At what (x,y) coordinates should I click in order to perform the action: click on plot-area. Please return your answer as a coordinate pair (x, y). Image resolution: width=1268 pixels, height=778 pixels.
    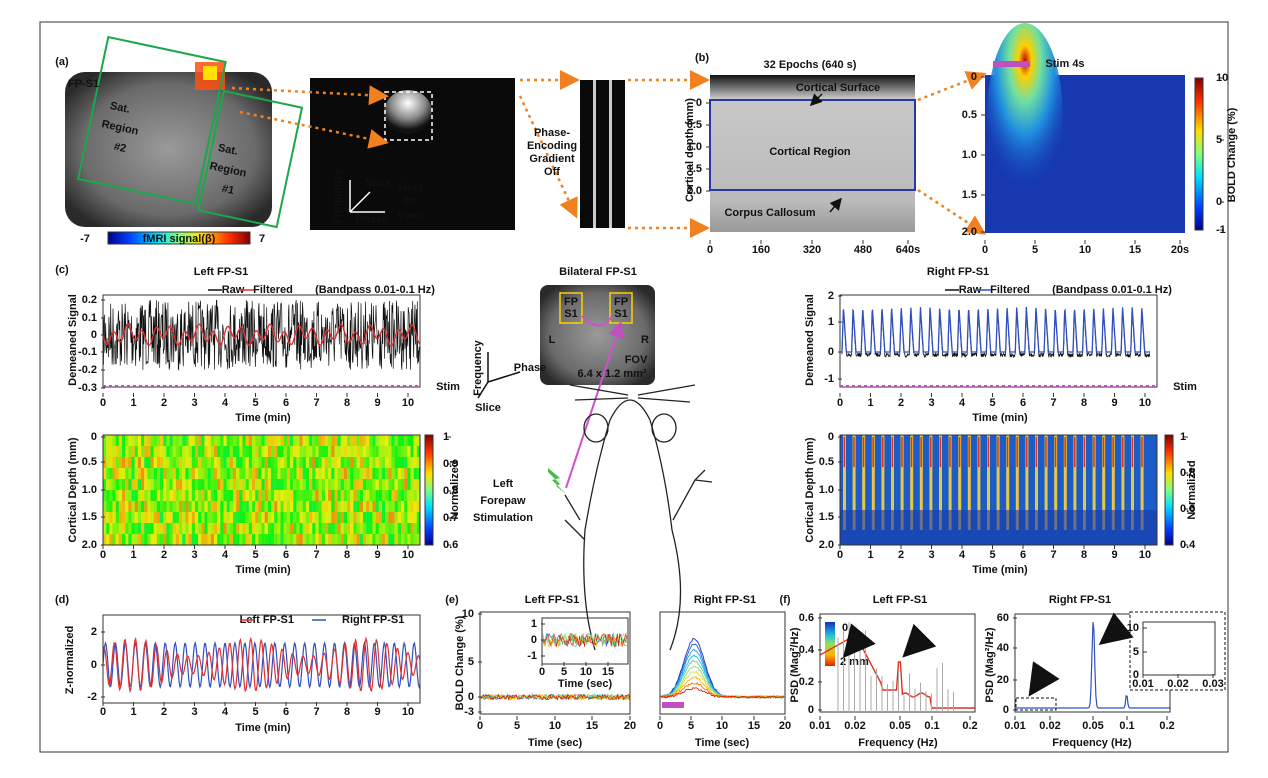
    Looking at the image, I should click on (555, 663).